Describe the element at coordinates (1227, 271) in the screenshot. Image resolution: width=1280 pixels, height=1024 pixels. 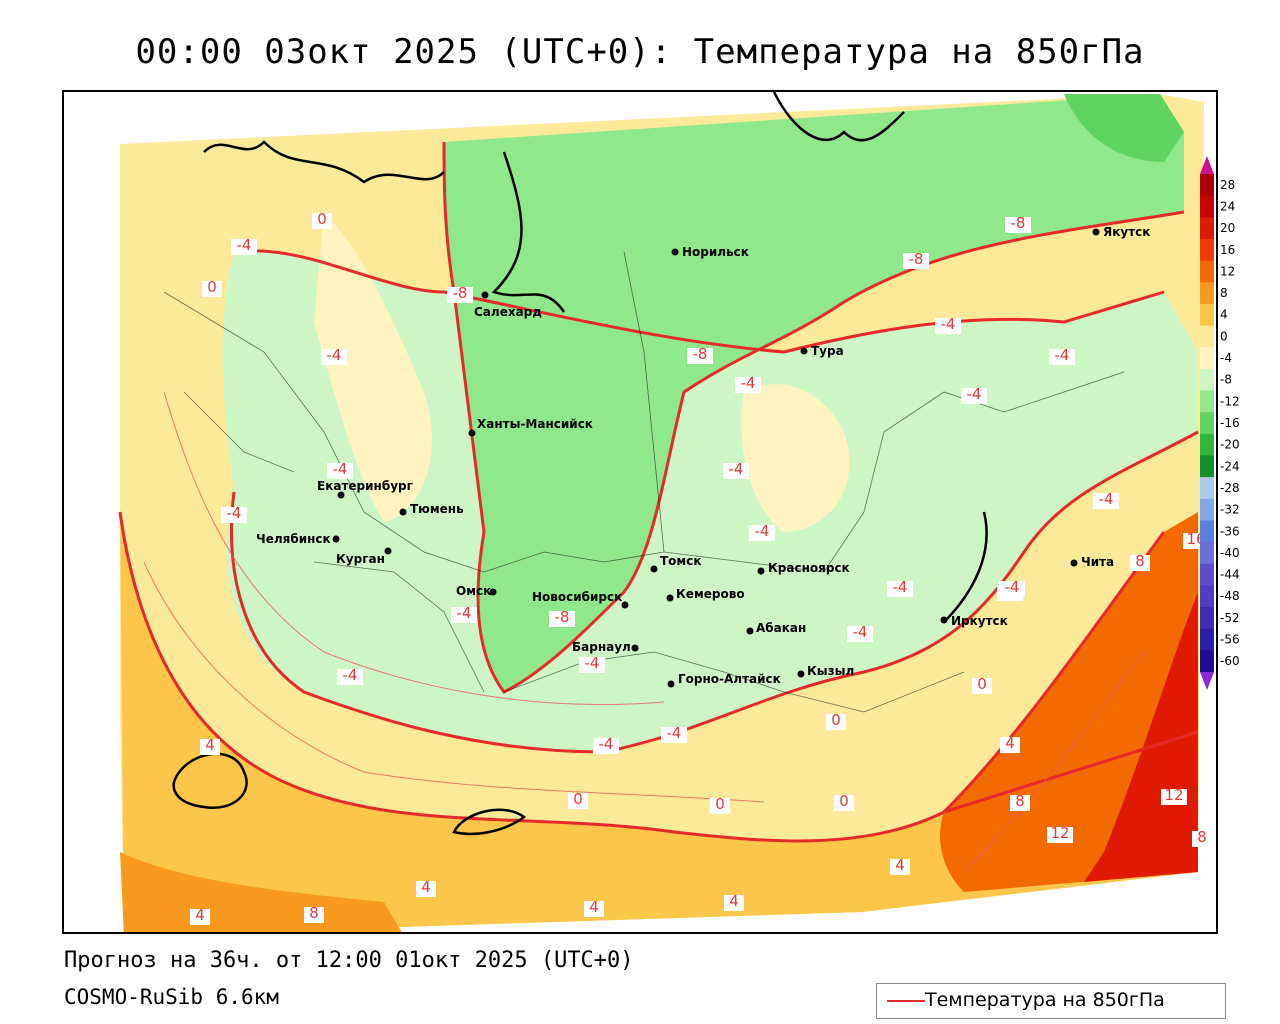
I see `colorbar-tick-label: 12` at that location.